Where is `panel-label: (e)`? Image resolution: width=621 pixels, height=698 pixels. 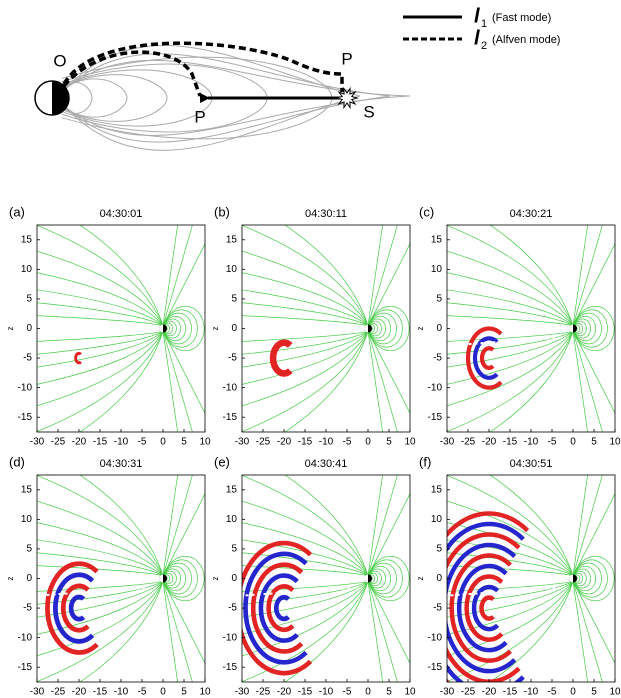
panel-label: (e) is located at coordinates (222, 461).